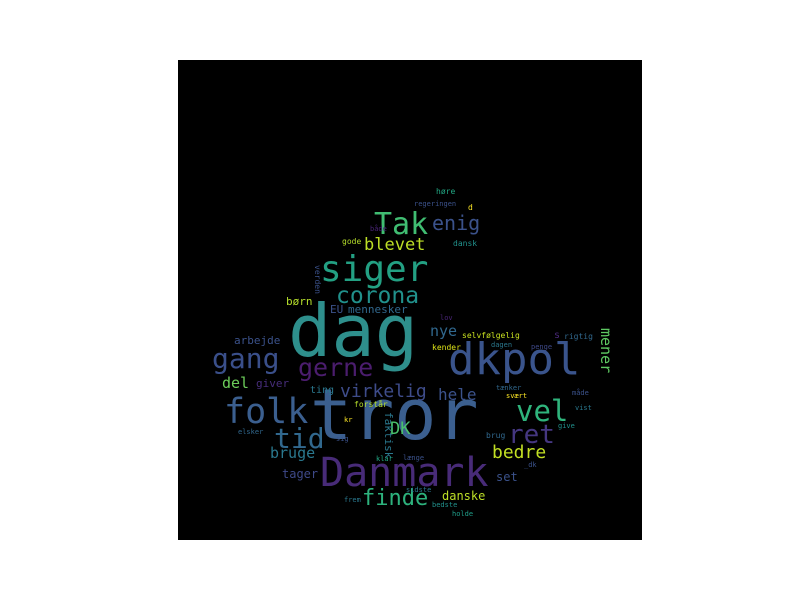 This screenshot has height=600, width=800. What do you see at coordinates (404, 473) in the screenshot?
I see `word-danmark: Danmark` at bounding box center [404, 473].